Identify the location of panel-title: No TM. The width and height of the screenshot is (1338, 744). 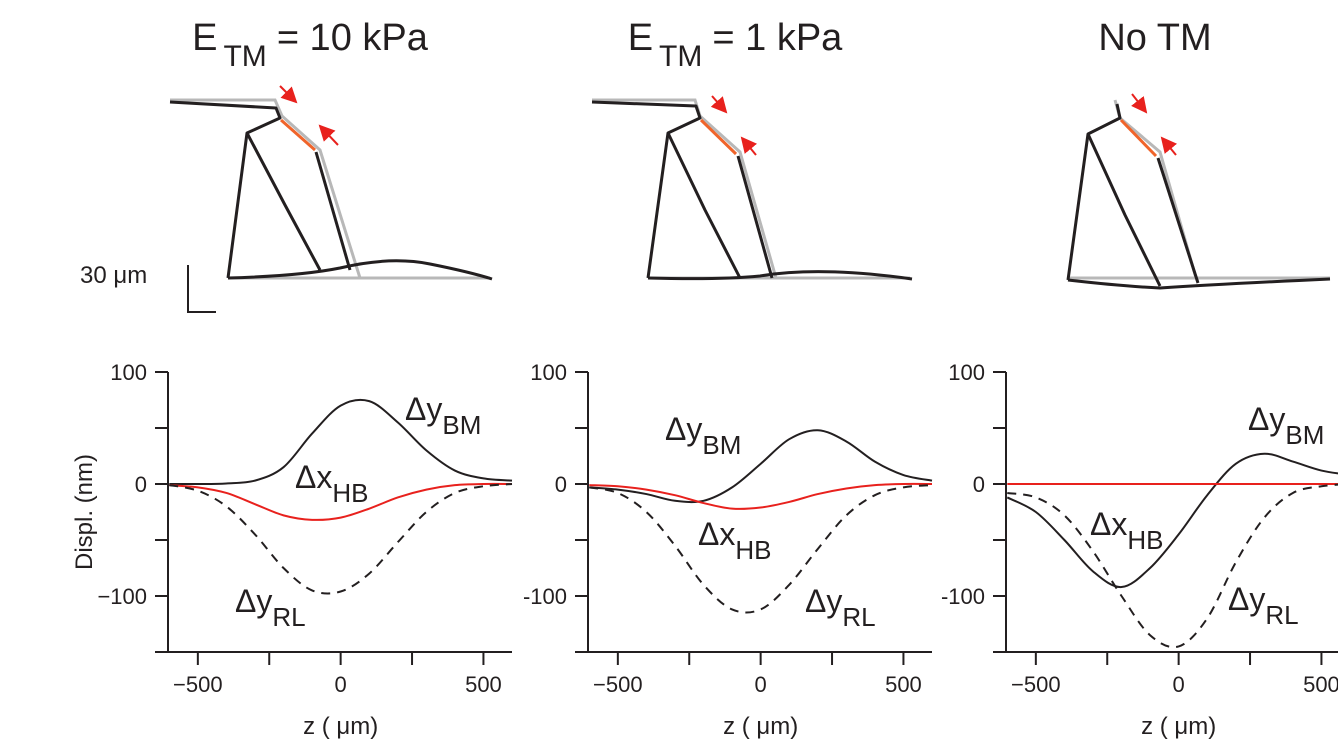
(1154, 38).